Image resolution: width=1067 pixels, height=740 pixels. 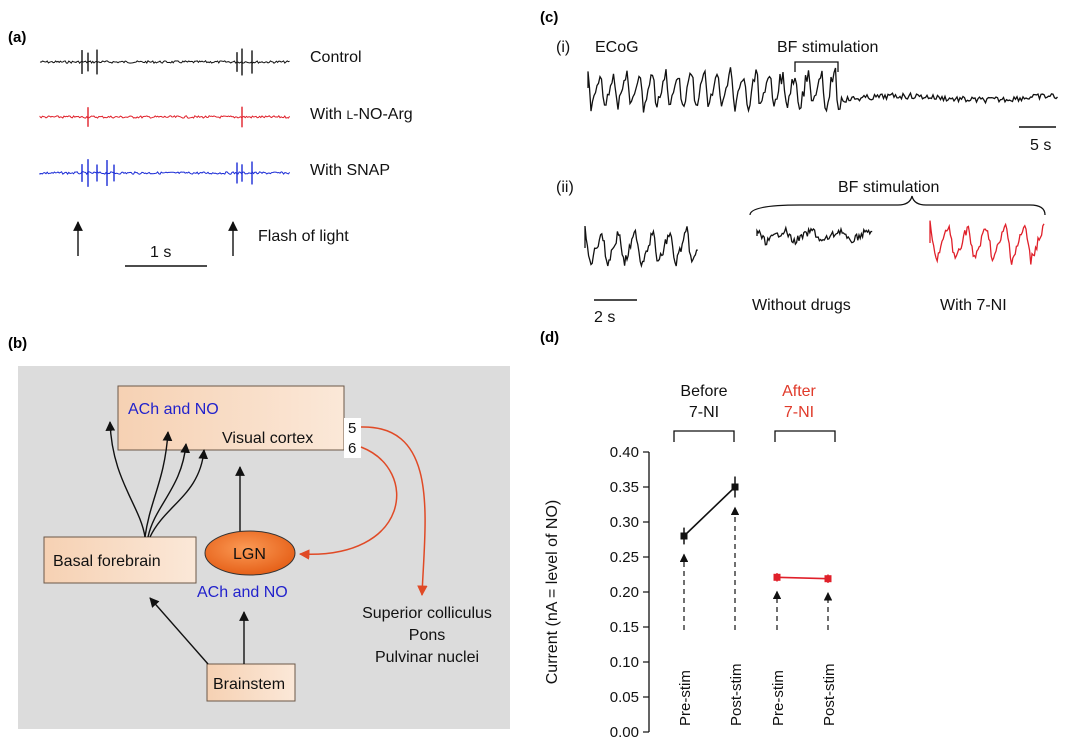 I want to click on sub-i-label: (i), so click(x=563, y=47).